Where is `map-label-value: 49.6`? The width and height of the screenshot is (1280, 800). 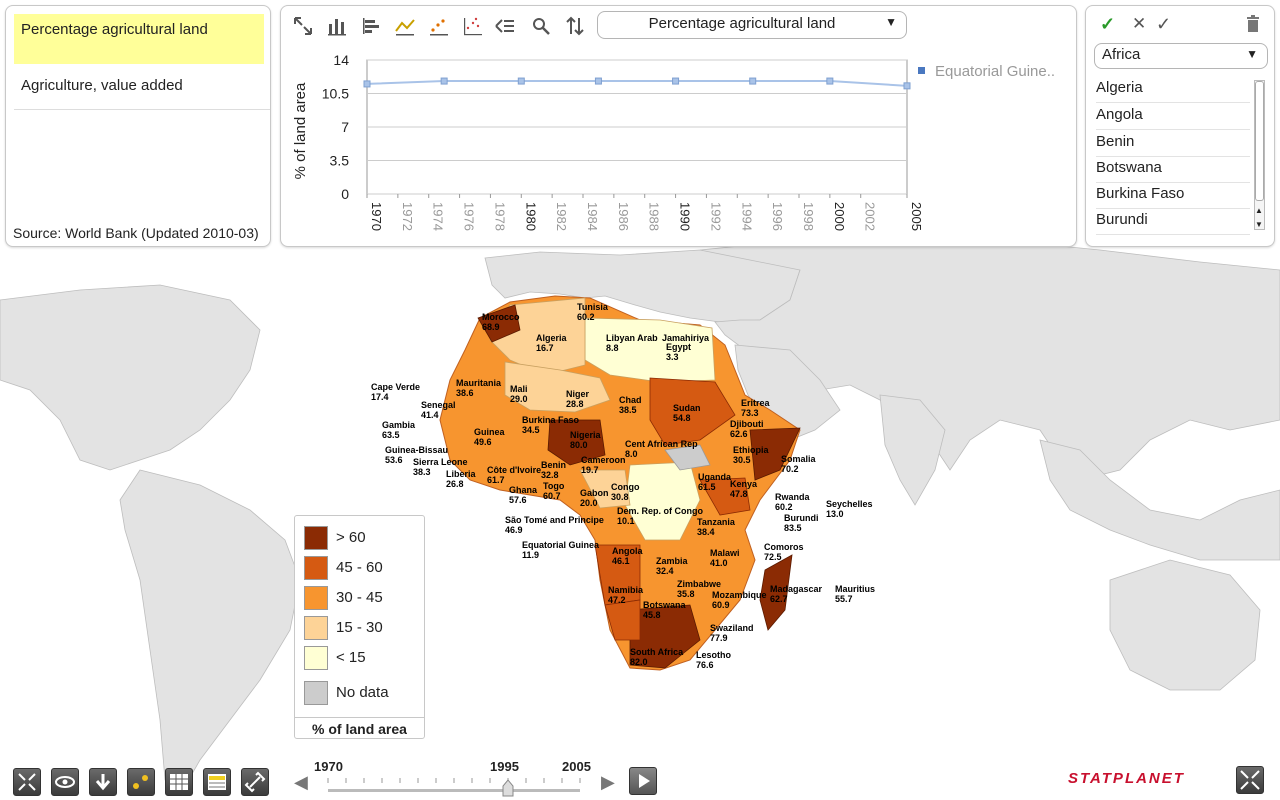
map-label-value: 49.6 is located at coordinates (483, 442).